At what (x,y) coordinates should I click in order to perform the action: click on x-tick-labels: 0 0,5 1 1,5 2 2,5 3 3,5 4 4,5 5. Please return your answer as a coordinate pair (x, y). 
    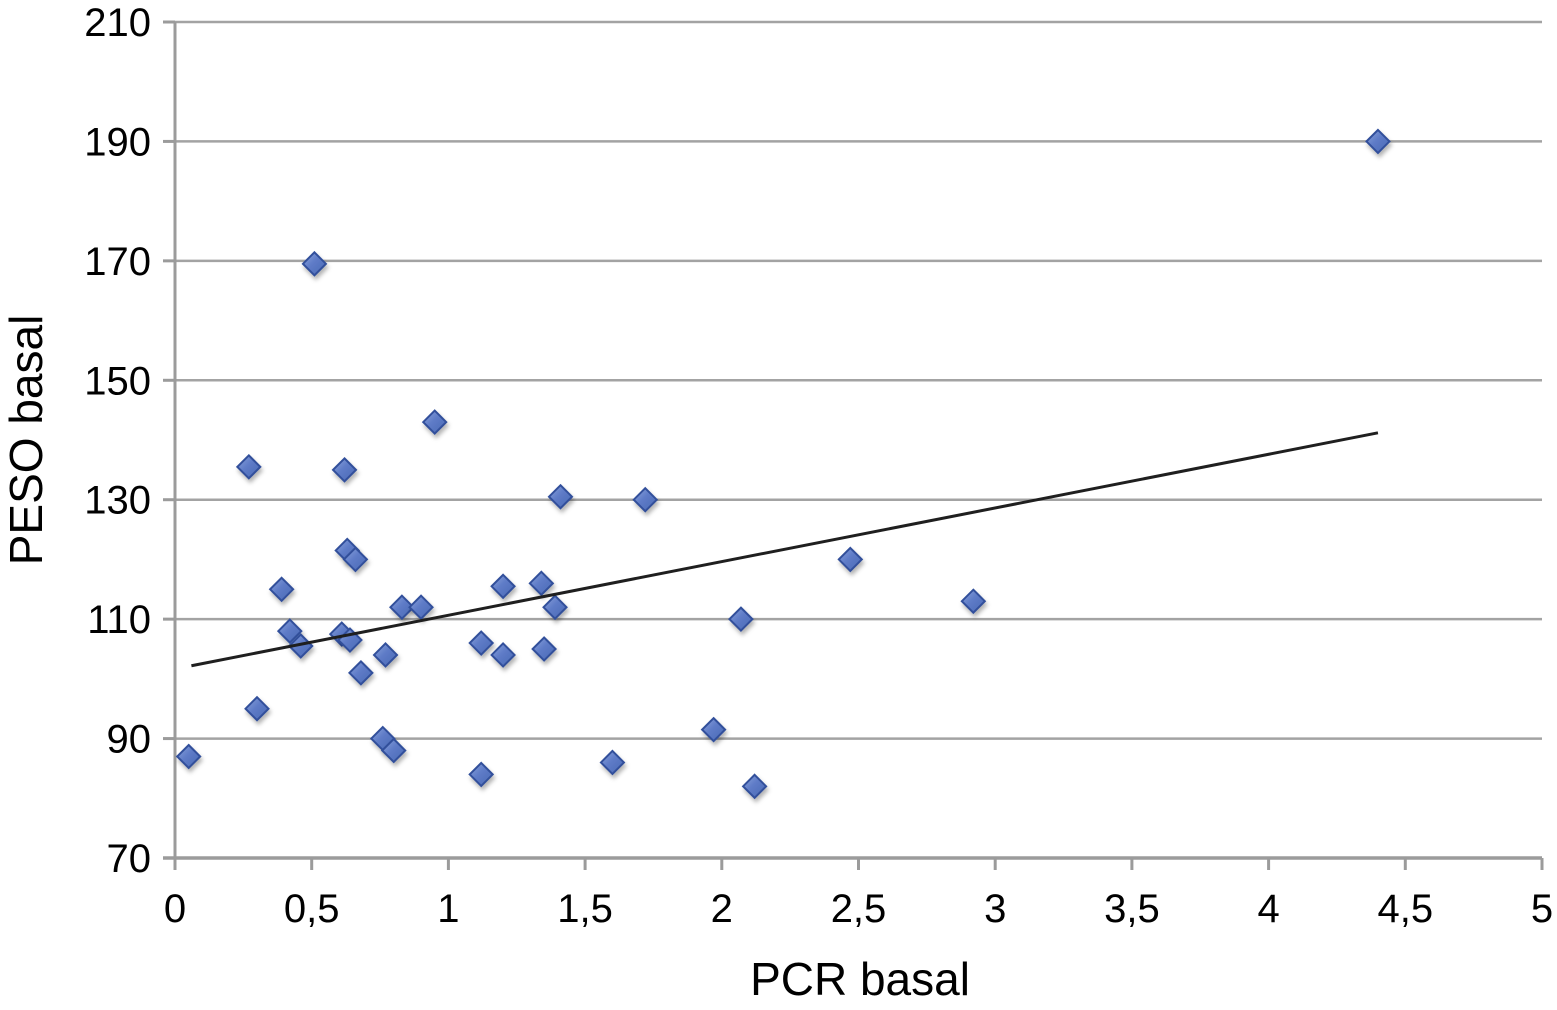
    Looking at the image, I should click on (858, 909).